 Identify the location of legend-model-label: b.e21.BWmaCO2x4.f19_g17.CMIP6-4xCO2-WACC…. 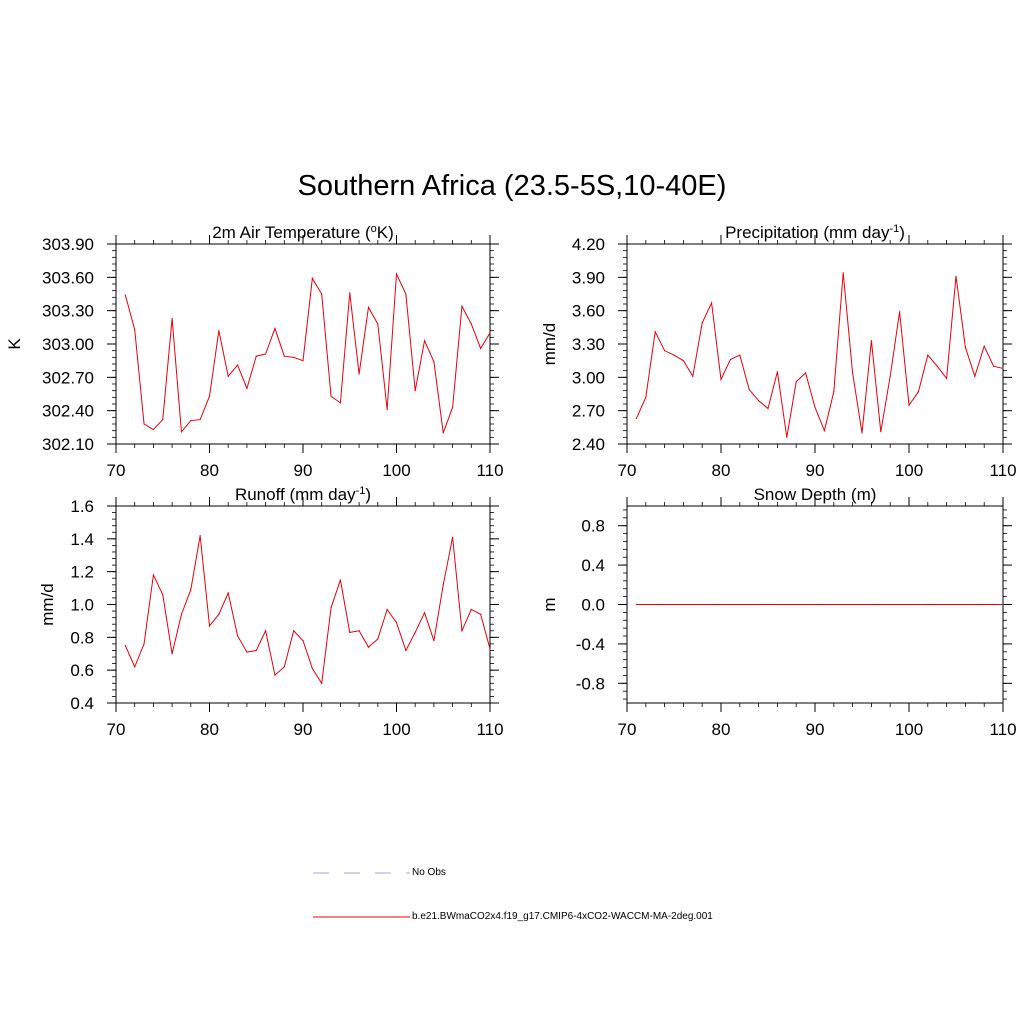
(562, 916).